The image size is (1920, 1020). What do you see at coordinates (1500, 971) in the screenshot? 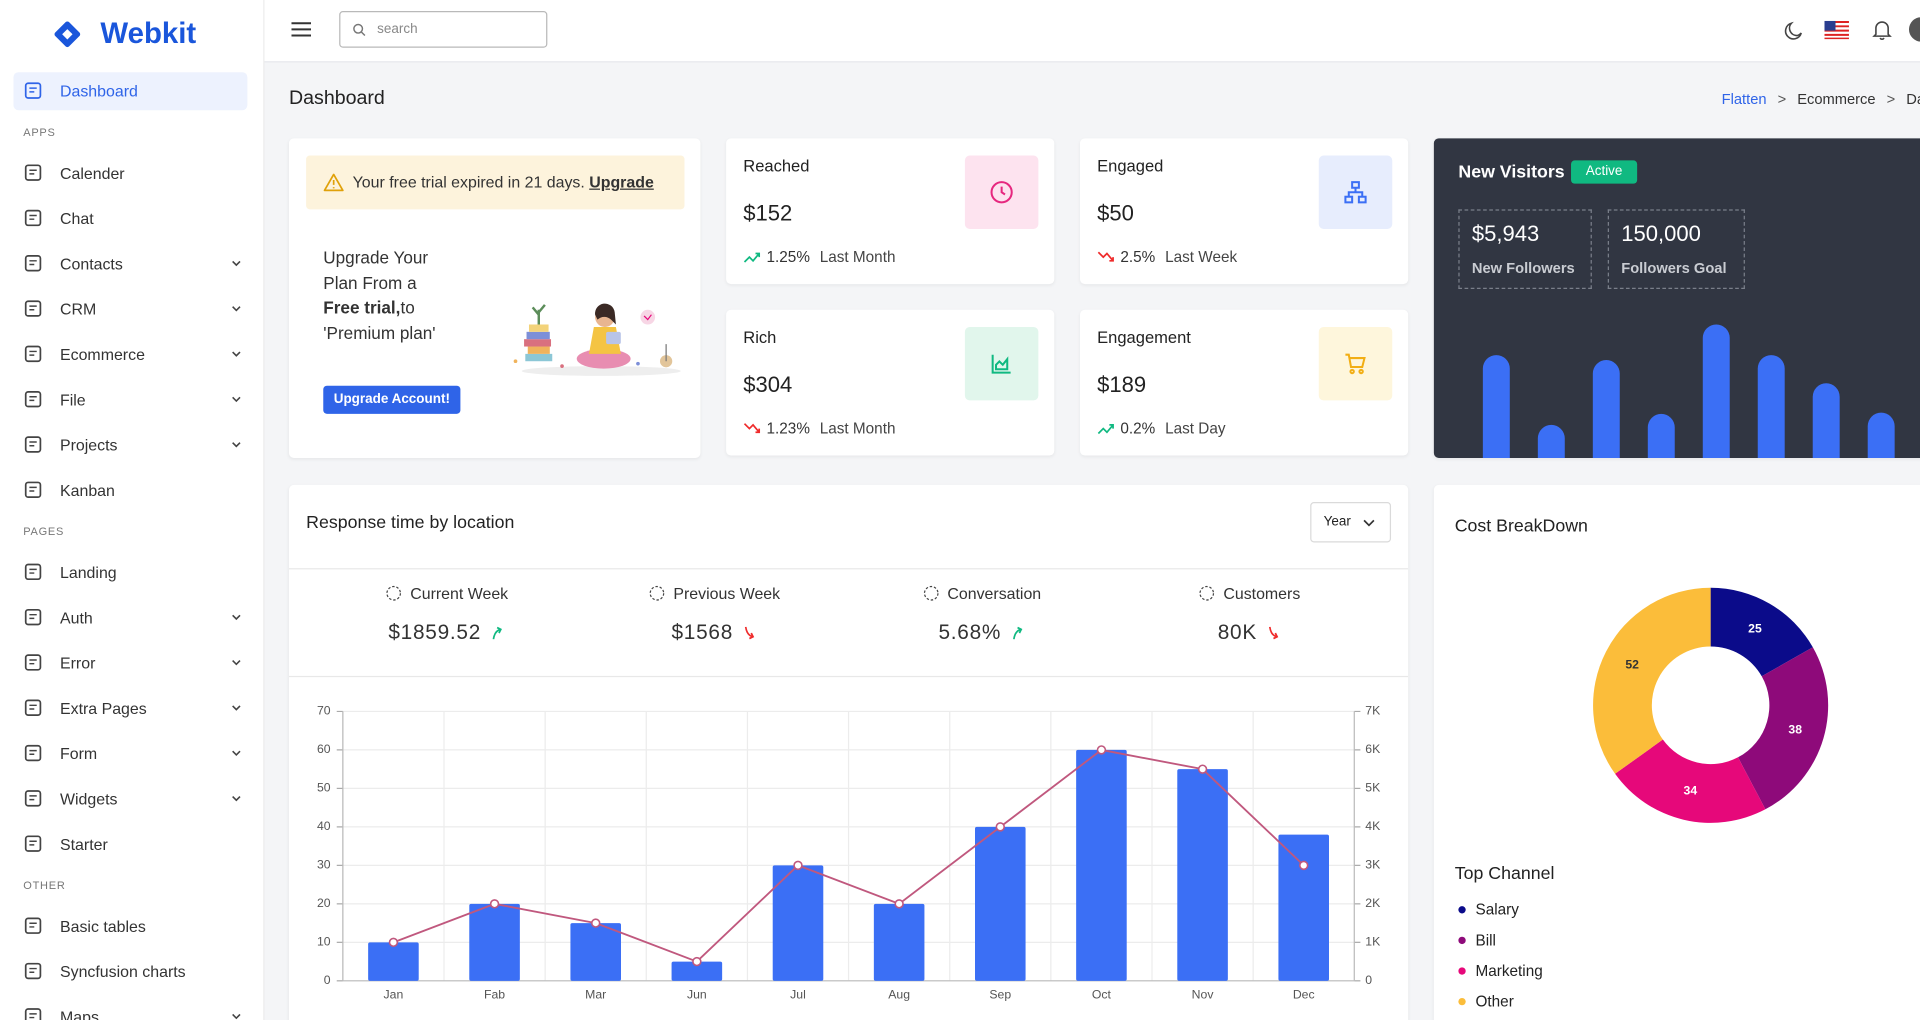
I see `channel-item: Marketing` at bounding box center [1500, 971].